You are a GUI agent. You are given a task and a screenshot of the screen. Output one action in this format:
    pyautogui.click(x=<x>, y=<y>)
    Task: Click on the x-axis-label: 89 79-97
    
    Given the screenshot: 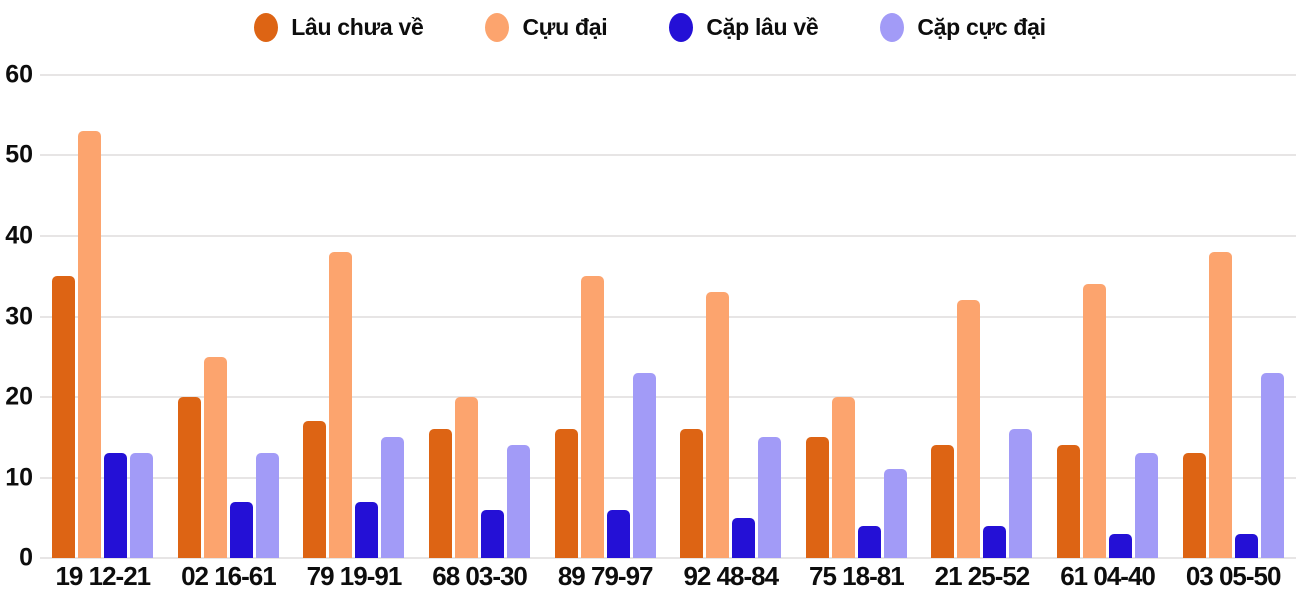 What is the action you would take?
    pyautogui.click(x=605, y=576)
    